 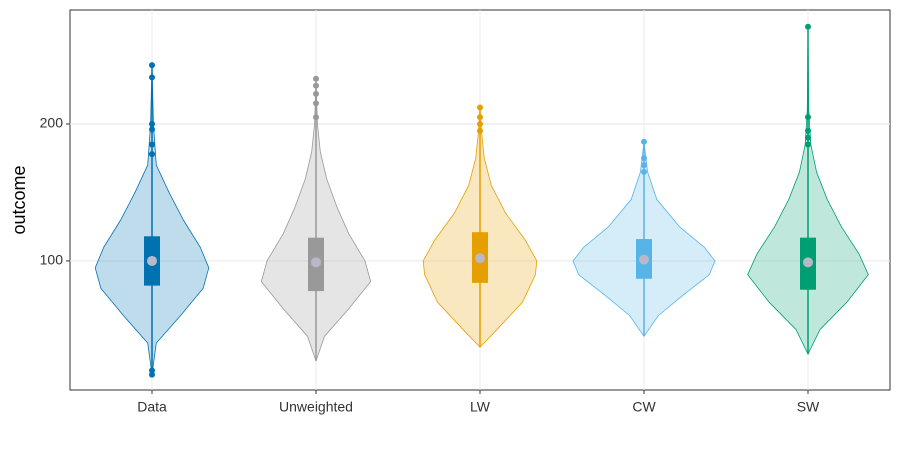 What do you see at coordinates (19, 199) in the screenshot?
I see `y-axis-label: outcome` at bounding box center [19, 199].